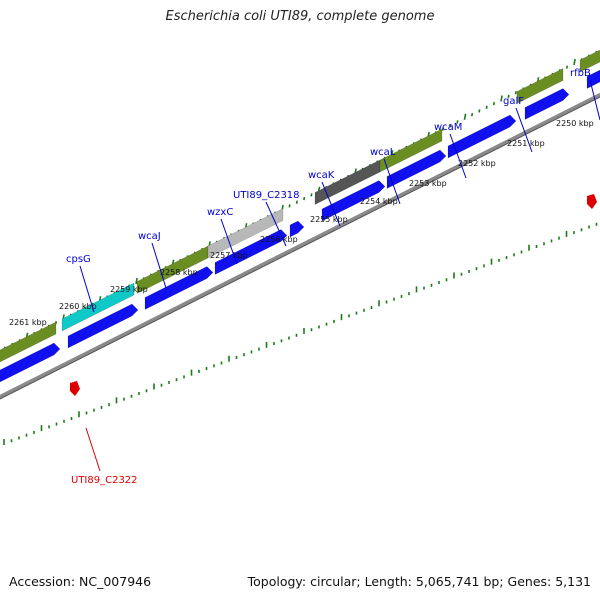 The height and width of the screenshot is (600, 600). I want to click on ruler-label: 2258 kbp, so click(179, 272).